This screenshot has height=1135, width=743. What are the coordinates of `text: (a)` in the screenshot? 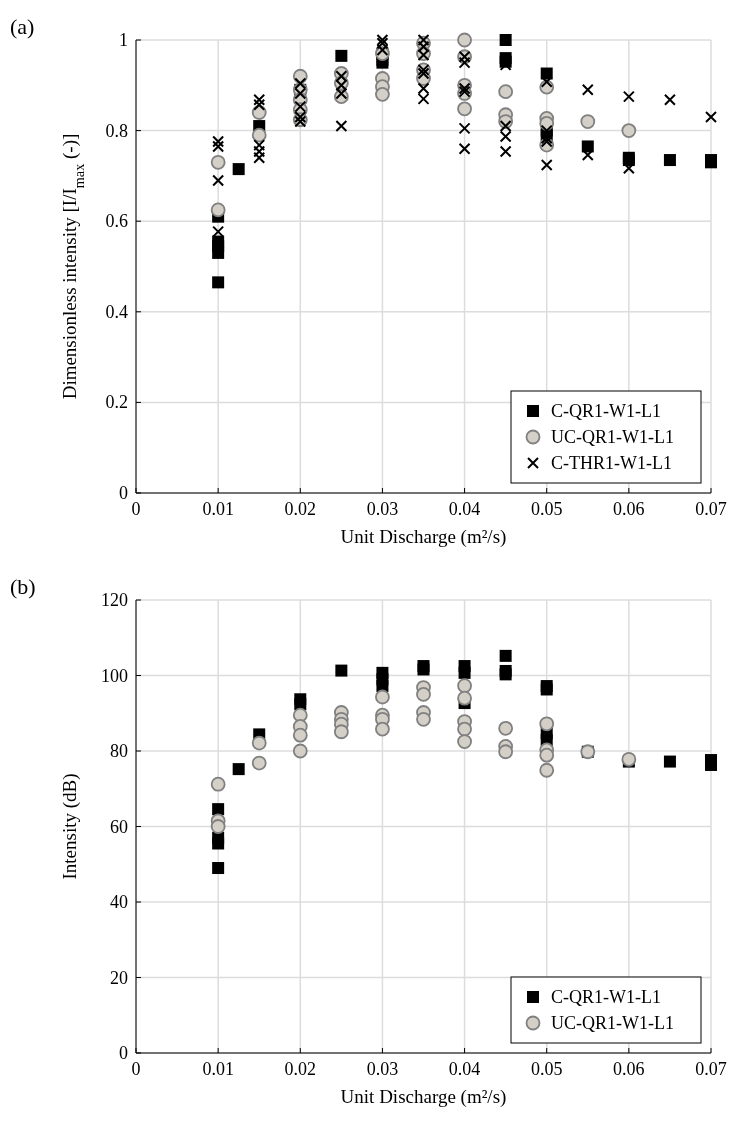 It's located at (22, 26).